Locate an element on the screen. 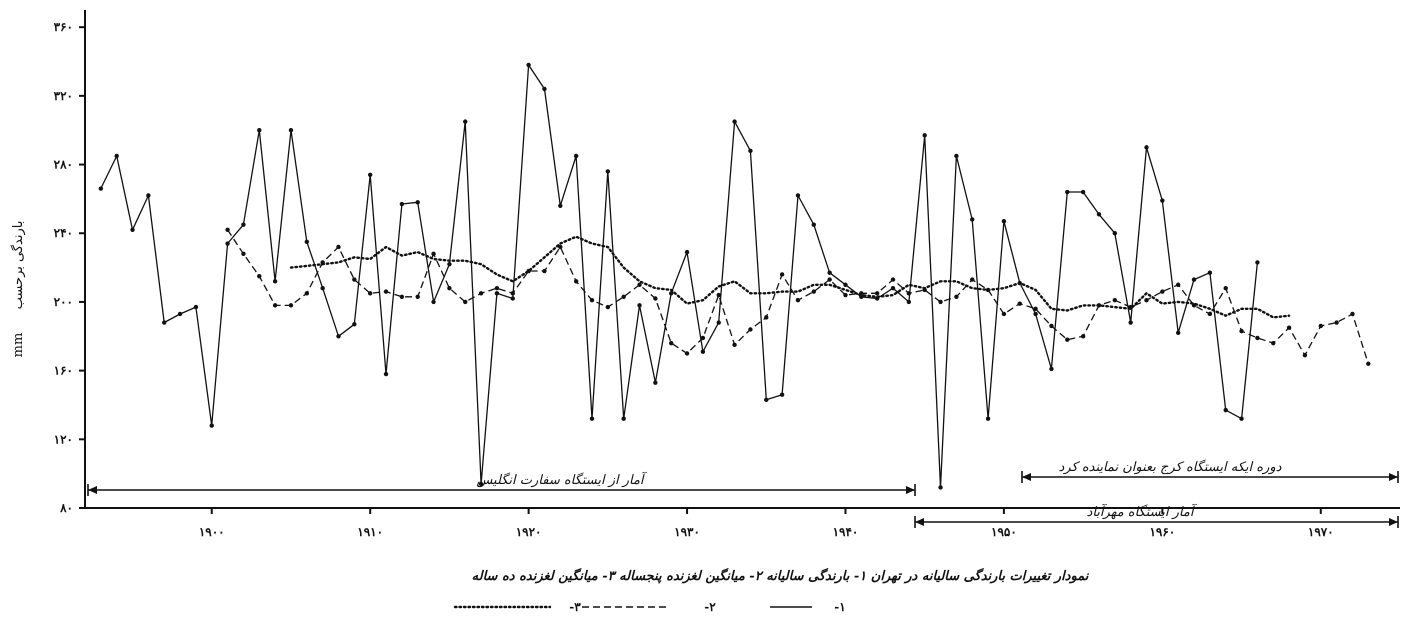 The width and height of the screenshot is (1422, 619). x-tick-label: ۱۹۲۰ is located at coordinates (529, 532).